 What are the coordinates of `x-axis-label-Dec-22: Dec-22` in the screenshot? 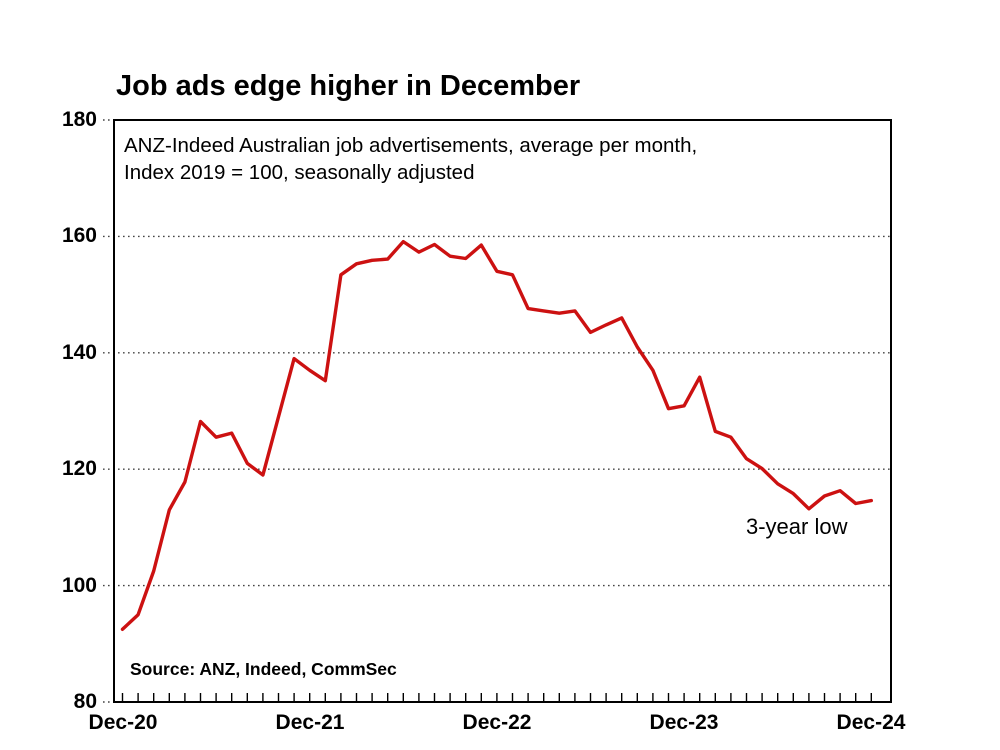 It's located at (497, 722).